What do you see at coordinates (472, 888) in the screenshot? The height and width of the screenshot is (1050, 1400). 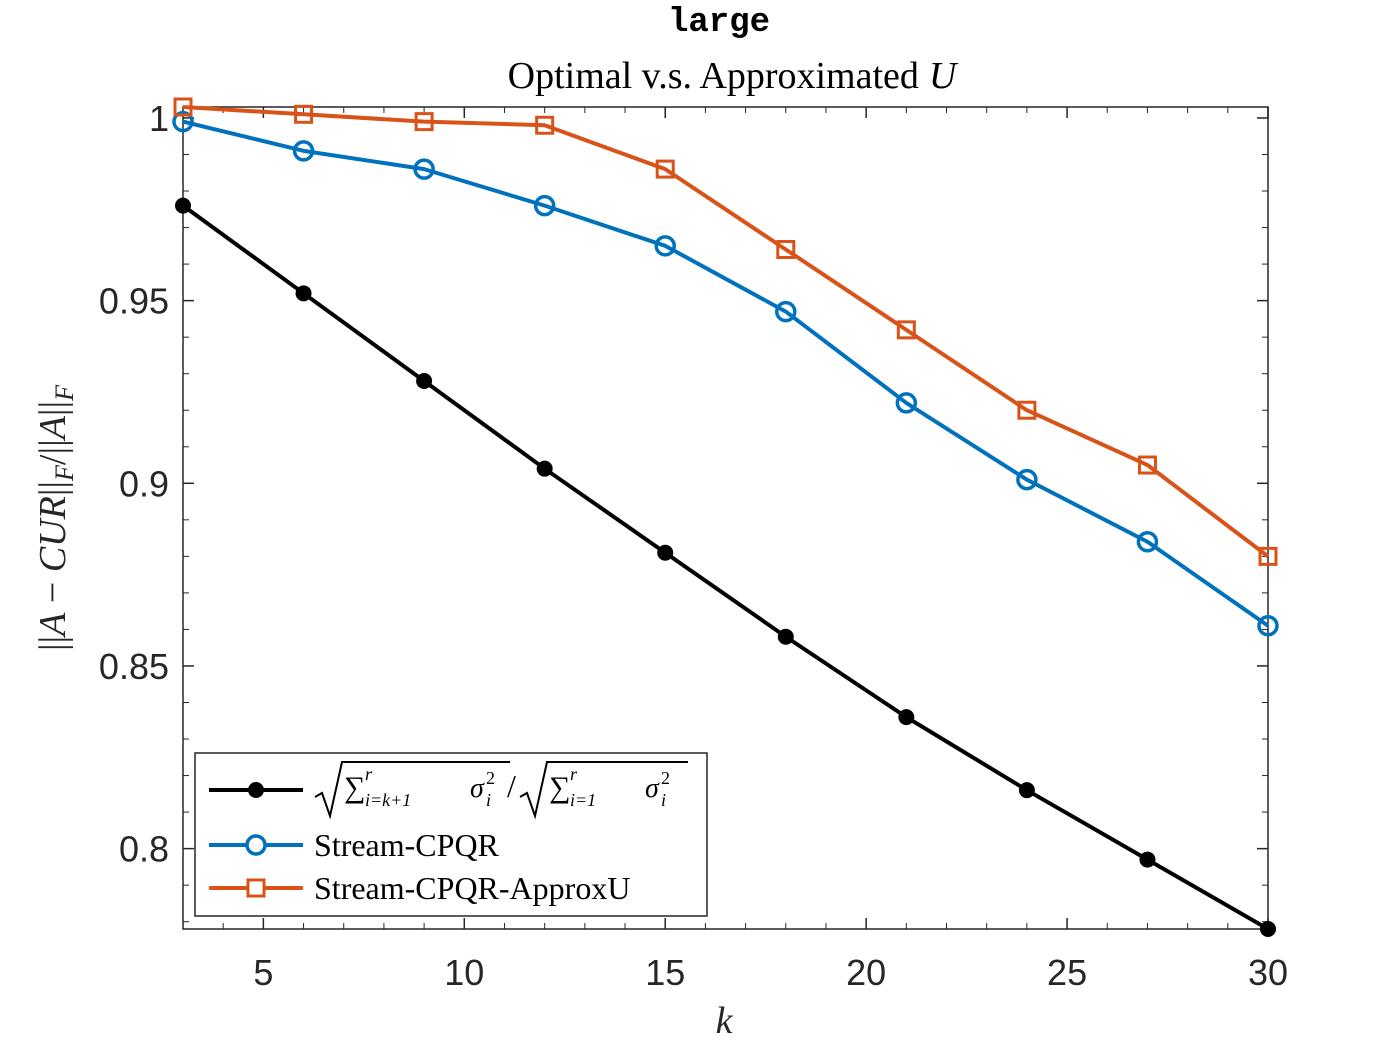 I see `legend-label-stream-cpqr-approxu: Stream-CPQR-ApproxU` at bounding box center [472, 888].